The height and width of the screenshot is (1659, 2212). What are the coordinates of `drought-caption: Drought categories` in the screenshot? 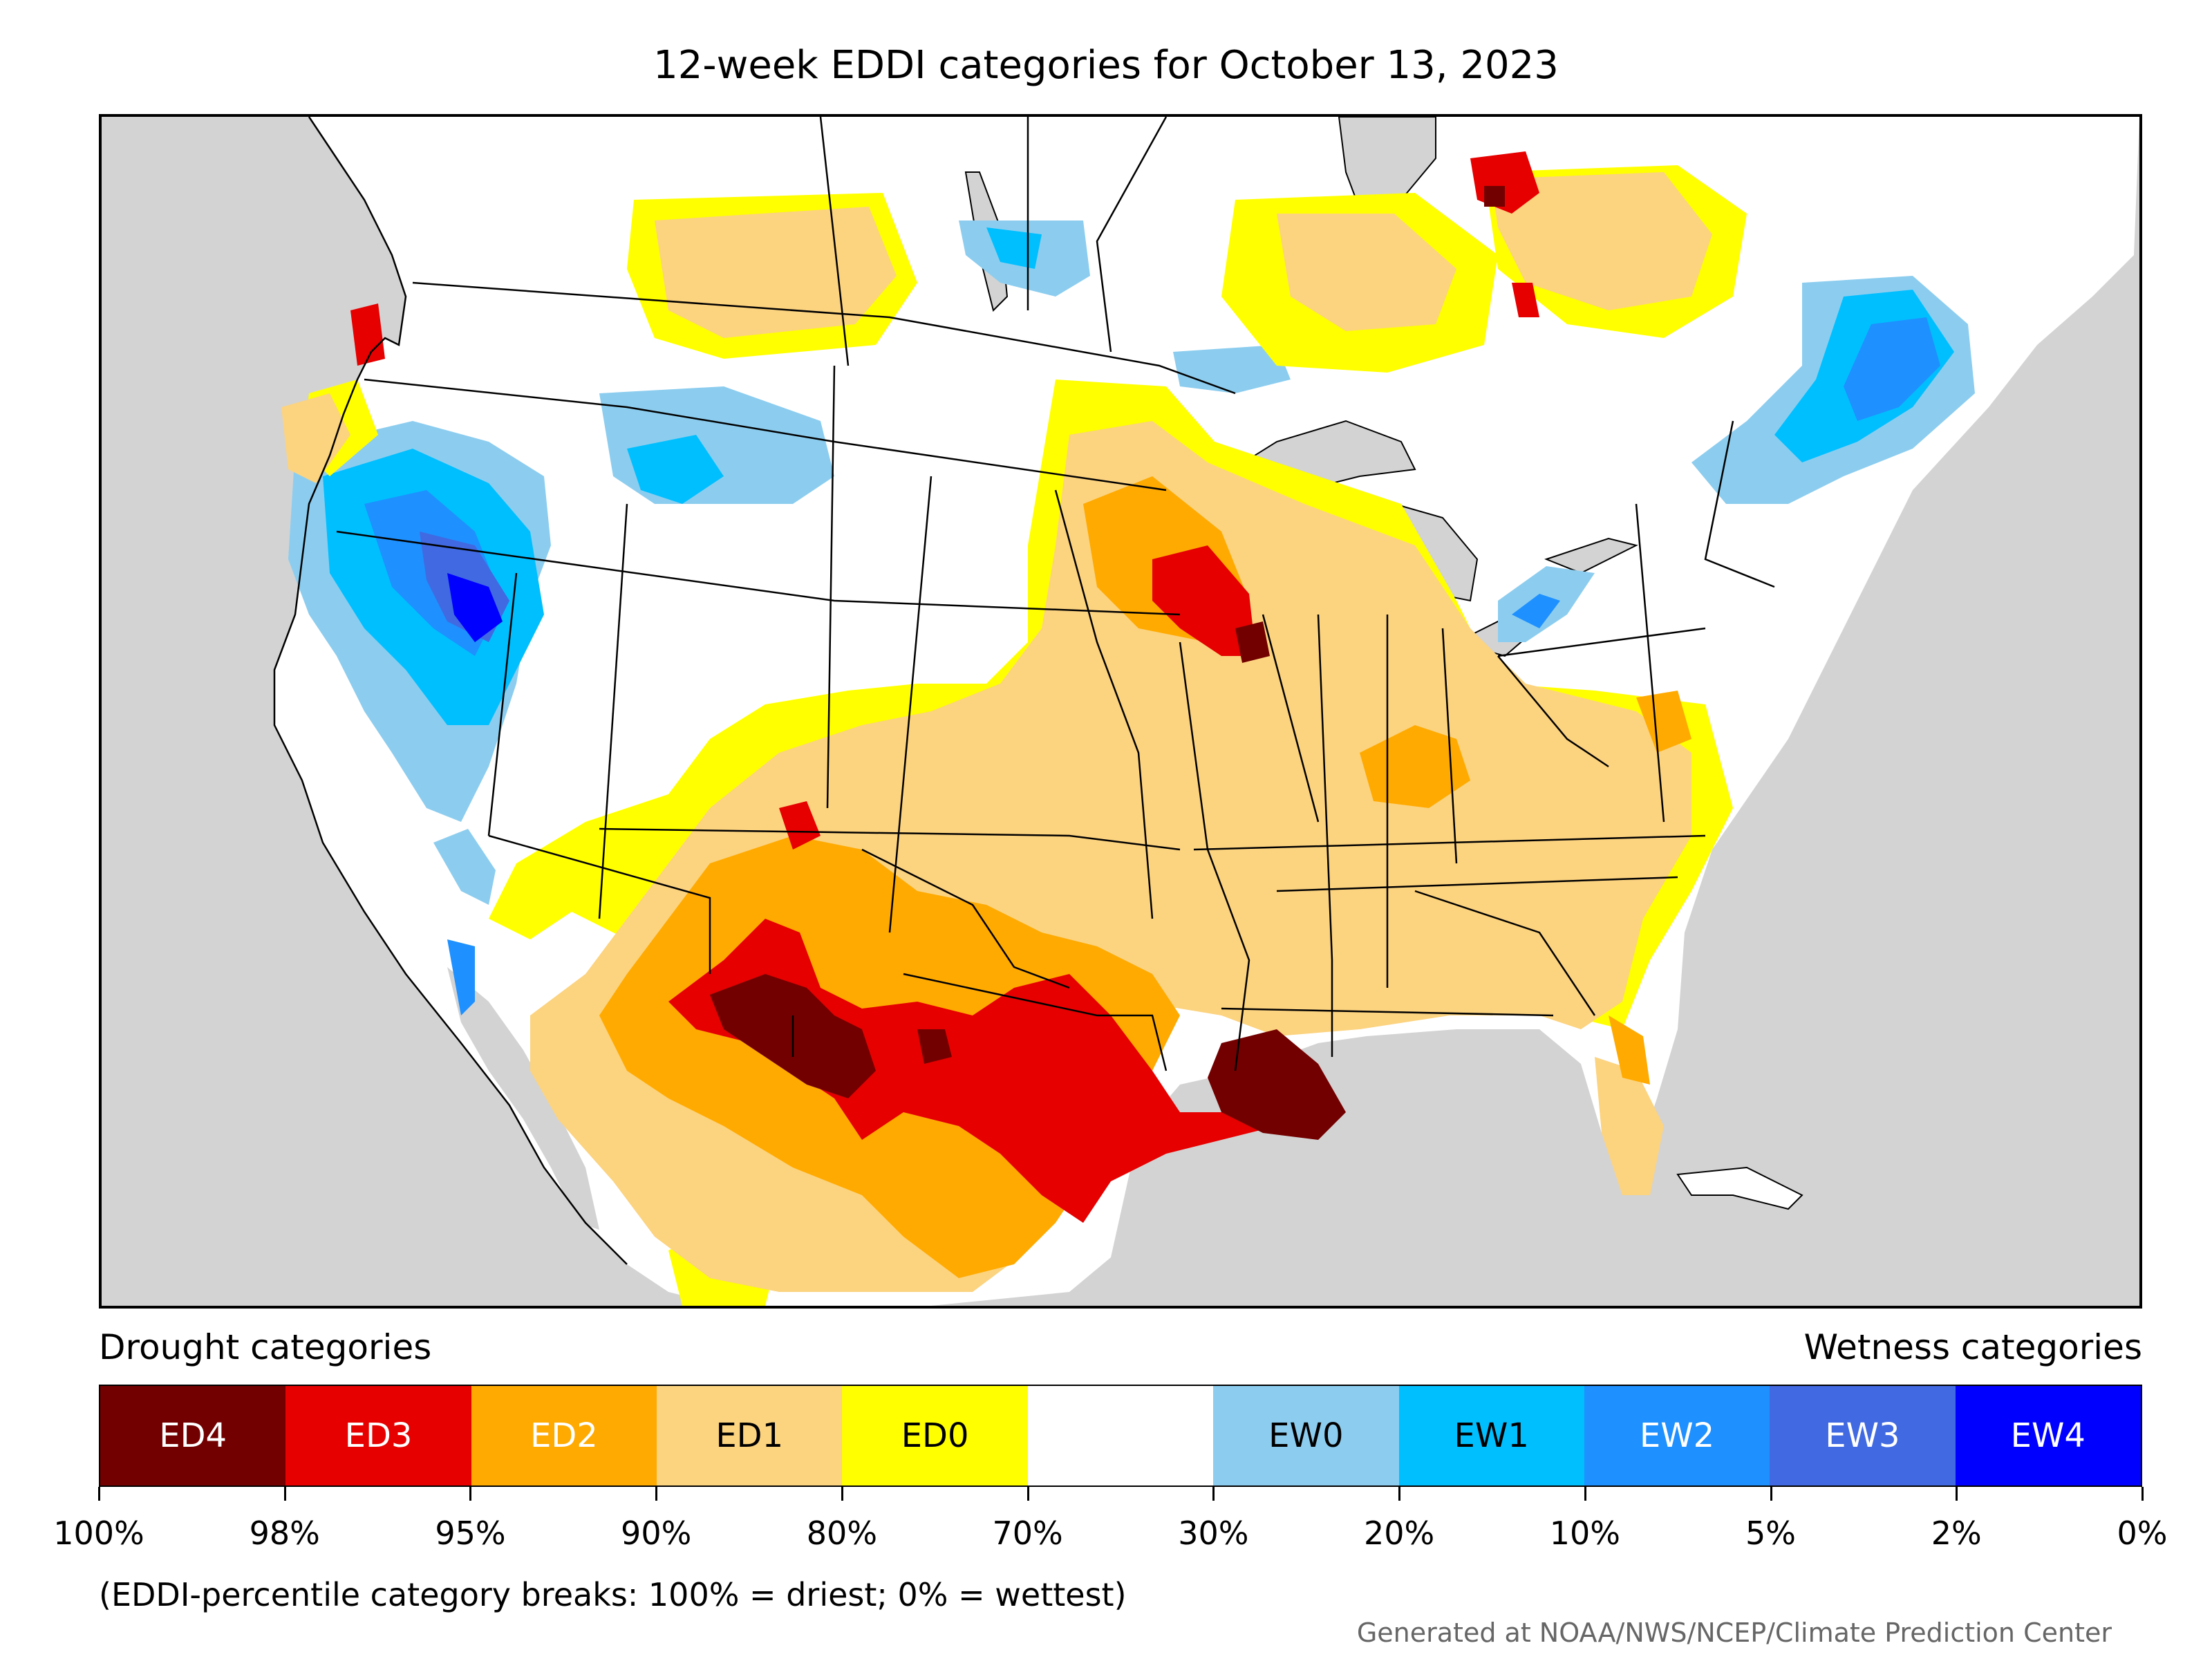 It's located at (265, 1347).